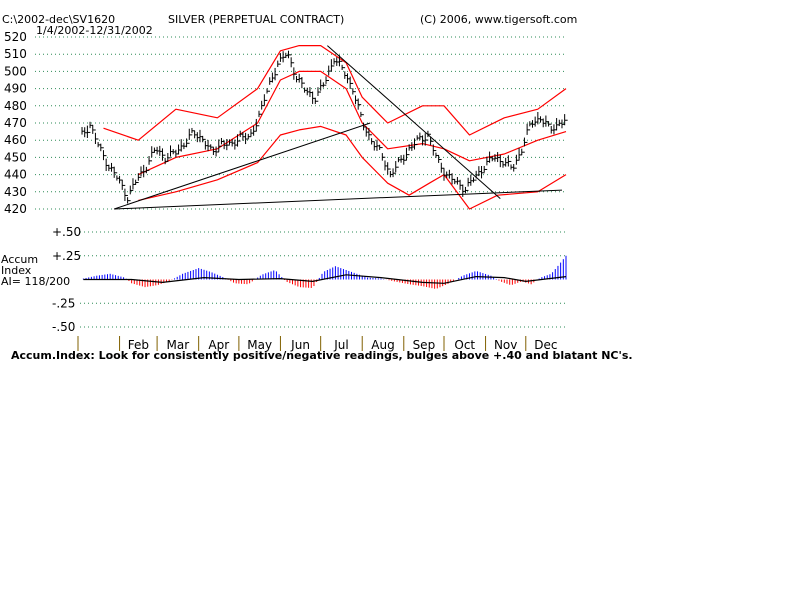 Image resolution: width=800 pixels, height=600 pixels. What do you see at coordinates (505, 345) in the screenshot?
I see `month-label: Nov` at bounding box center [505, 345].